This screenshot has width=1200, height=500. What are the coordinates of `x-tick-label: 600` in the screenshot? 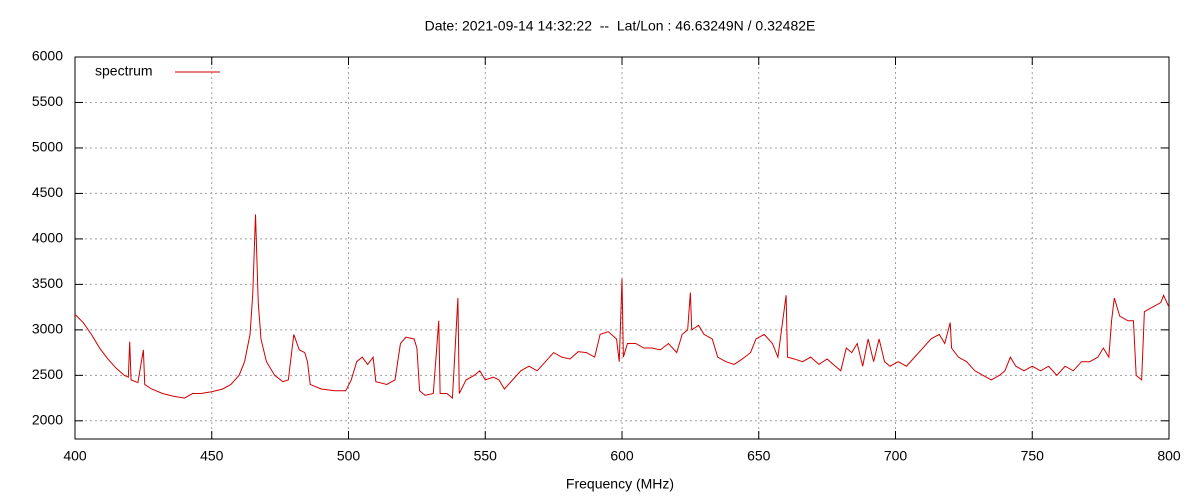 It's located at (622, 456).